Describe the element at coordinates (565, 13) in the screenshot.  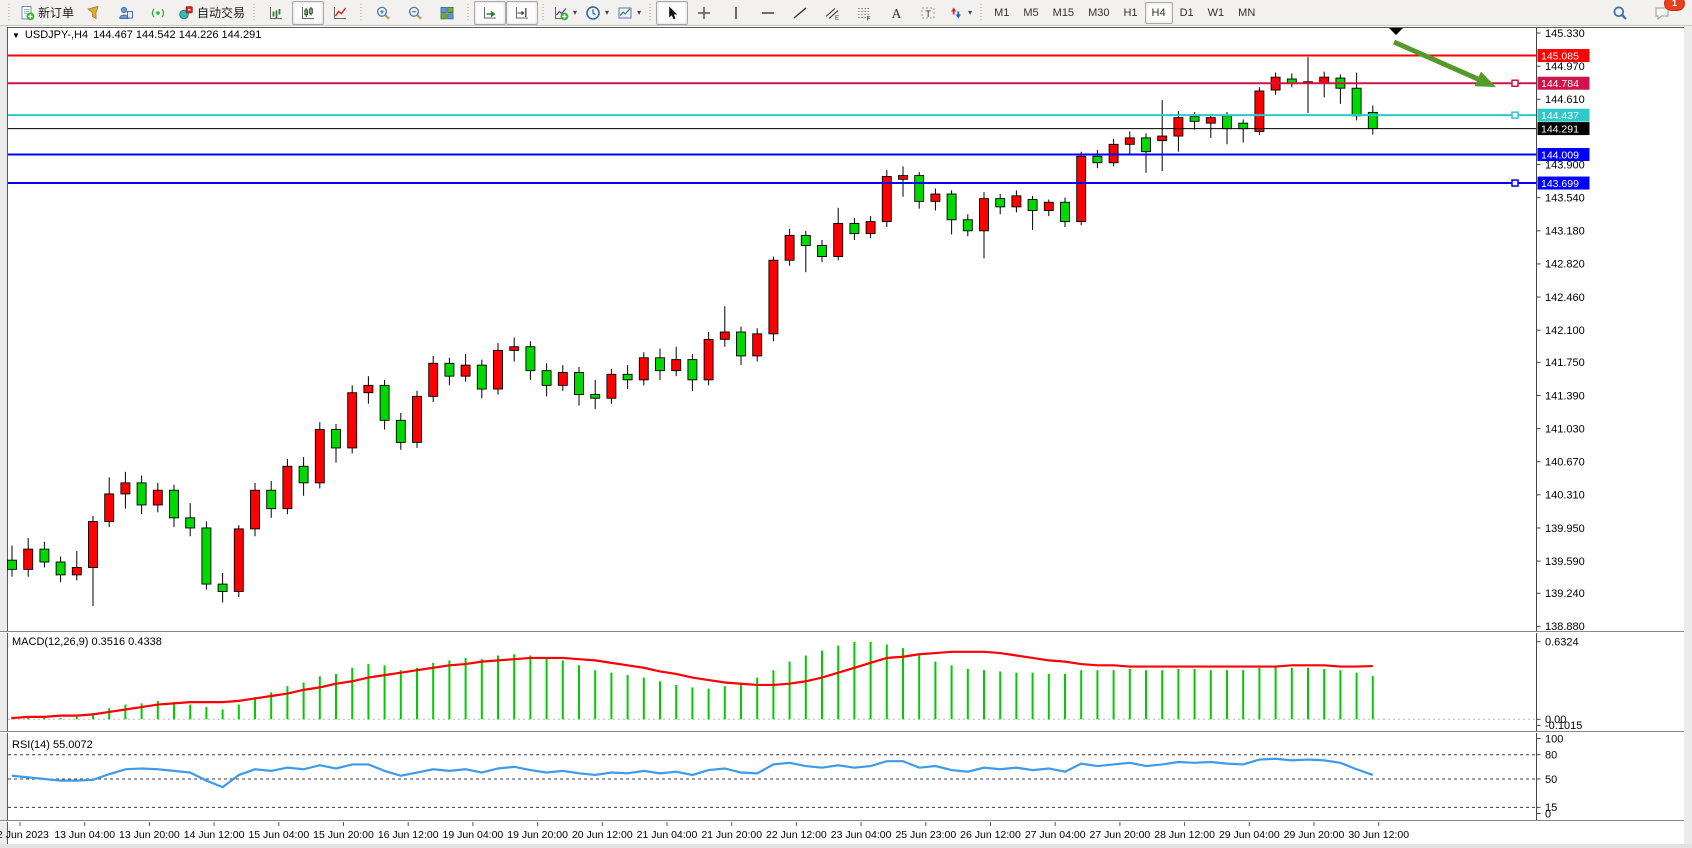
I see `indicators-button: ▾` at that location.